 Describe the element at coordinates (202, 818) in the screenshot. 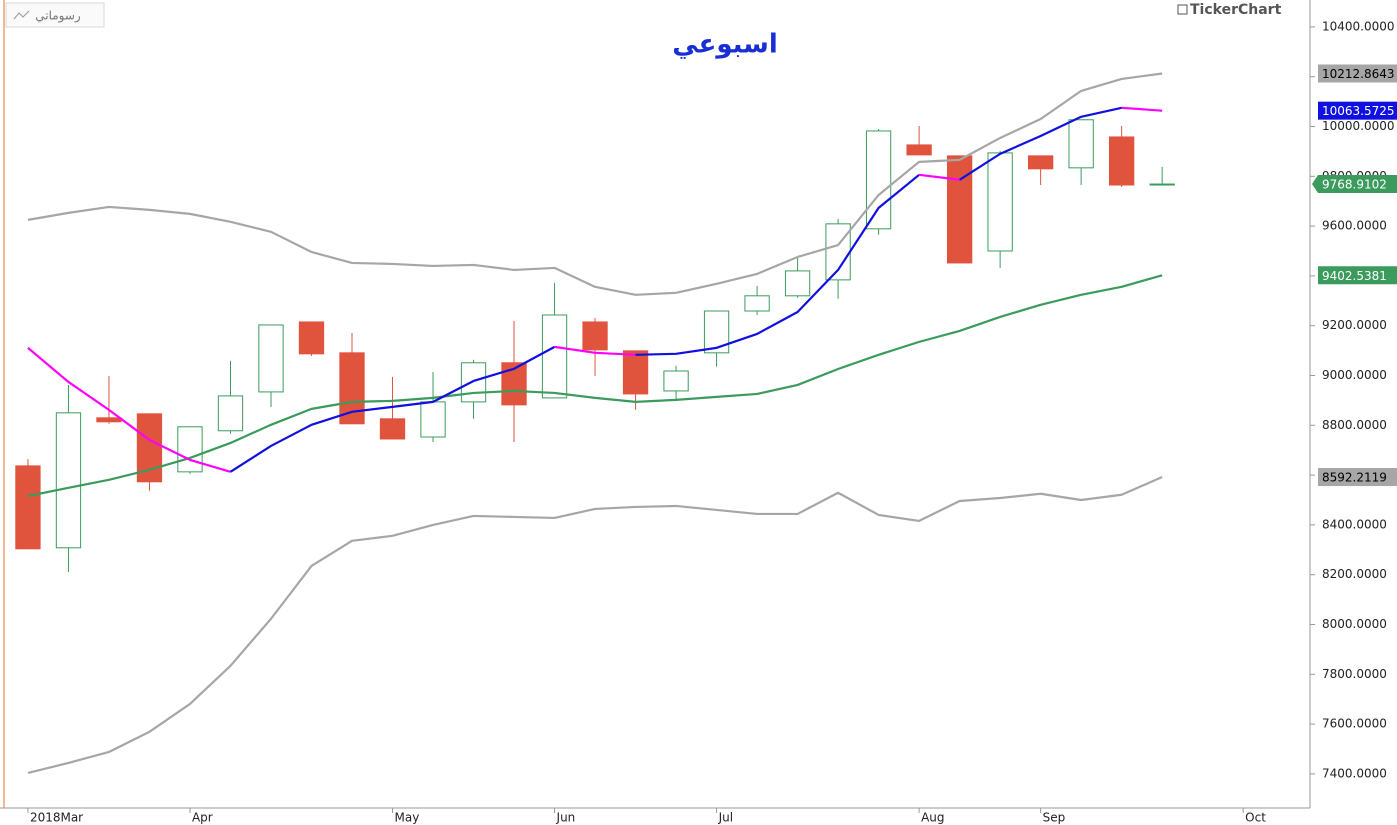

I see `x-tick-label: Apr` at that location.